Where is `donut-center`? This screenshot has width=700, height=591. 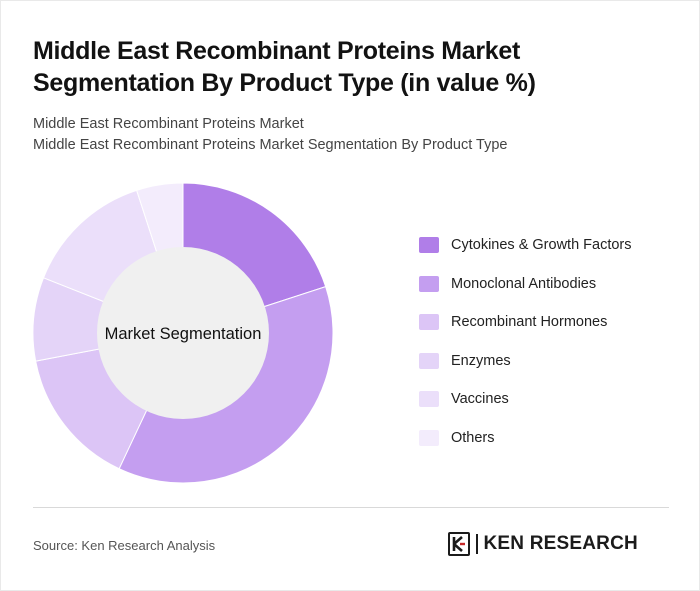 donut-center is located at coordinates (183, 333).